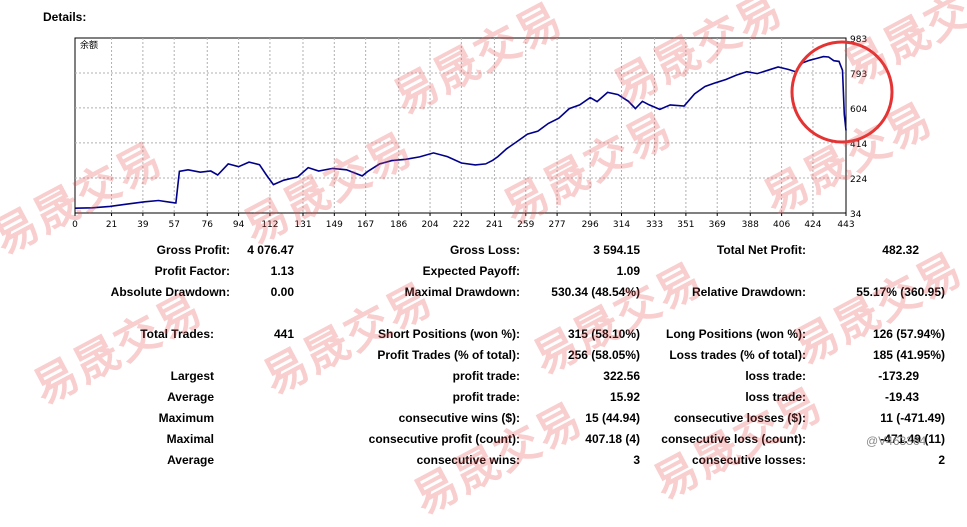 This screenshot has width=967, height=527. Describe the element at coordinates (858, 40) in the screenshot. I see `y-tick-label: 983` at that location.